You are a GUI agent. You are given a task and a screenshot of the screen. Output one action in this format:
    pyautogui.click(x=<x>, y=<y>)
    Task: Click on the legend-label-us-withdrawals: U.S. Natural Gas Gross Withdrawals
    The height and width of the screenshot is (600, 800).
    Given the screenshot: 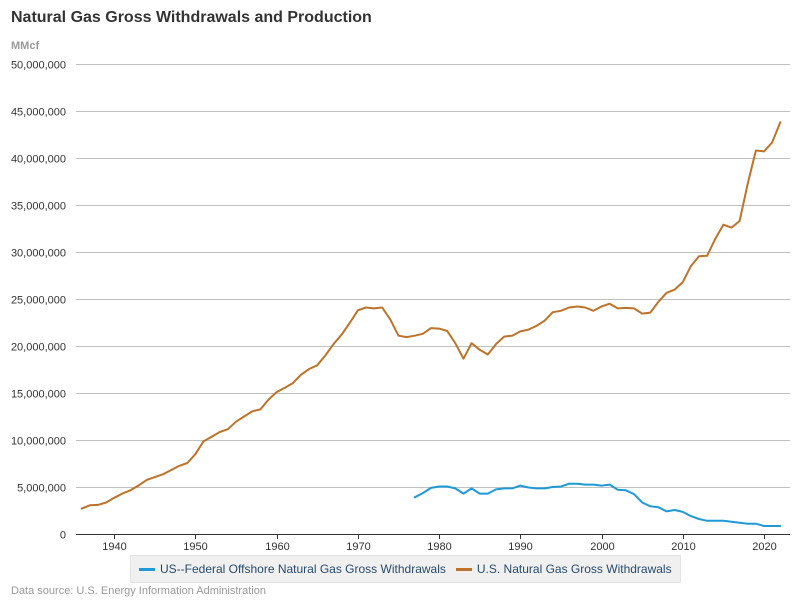 What is the action you would take?
    pyautogui.click(x=574, y=569)
    